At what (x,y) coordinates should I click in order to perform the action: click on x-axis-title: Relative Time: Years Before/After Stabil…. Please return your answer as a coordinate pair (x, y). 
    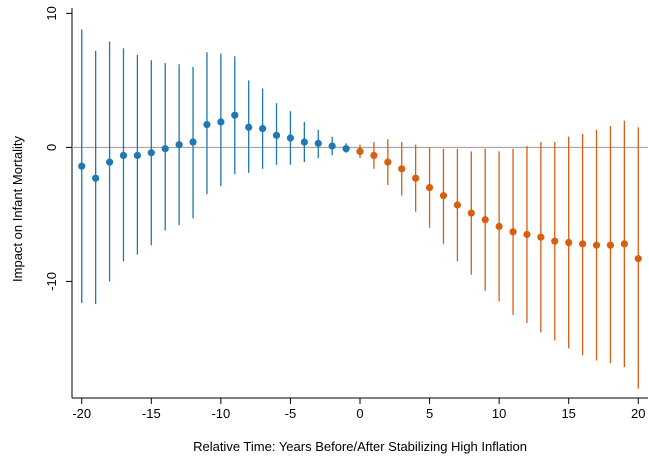
    Looking at the image, I should click on (360, 446).